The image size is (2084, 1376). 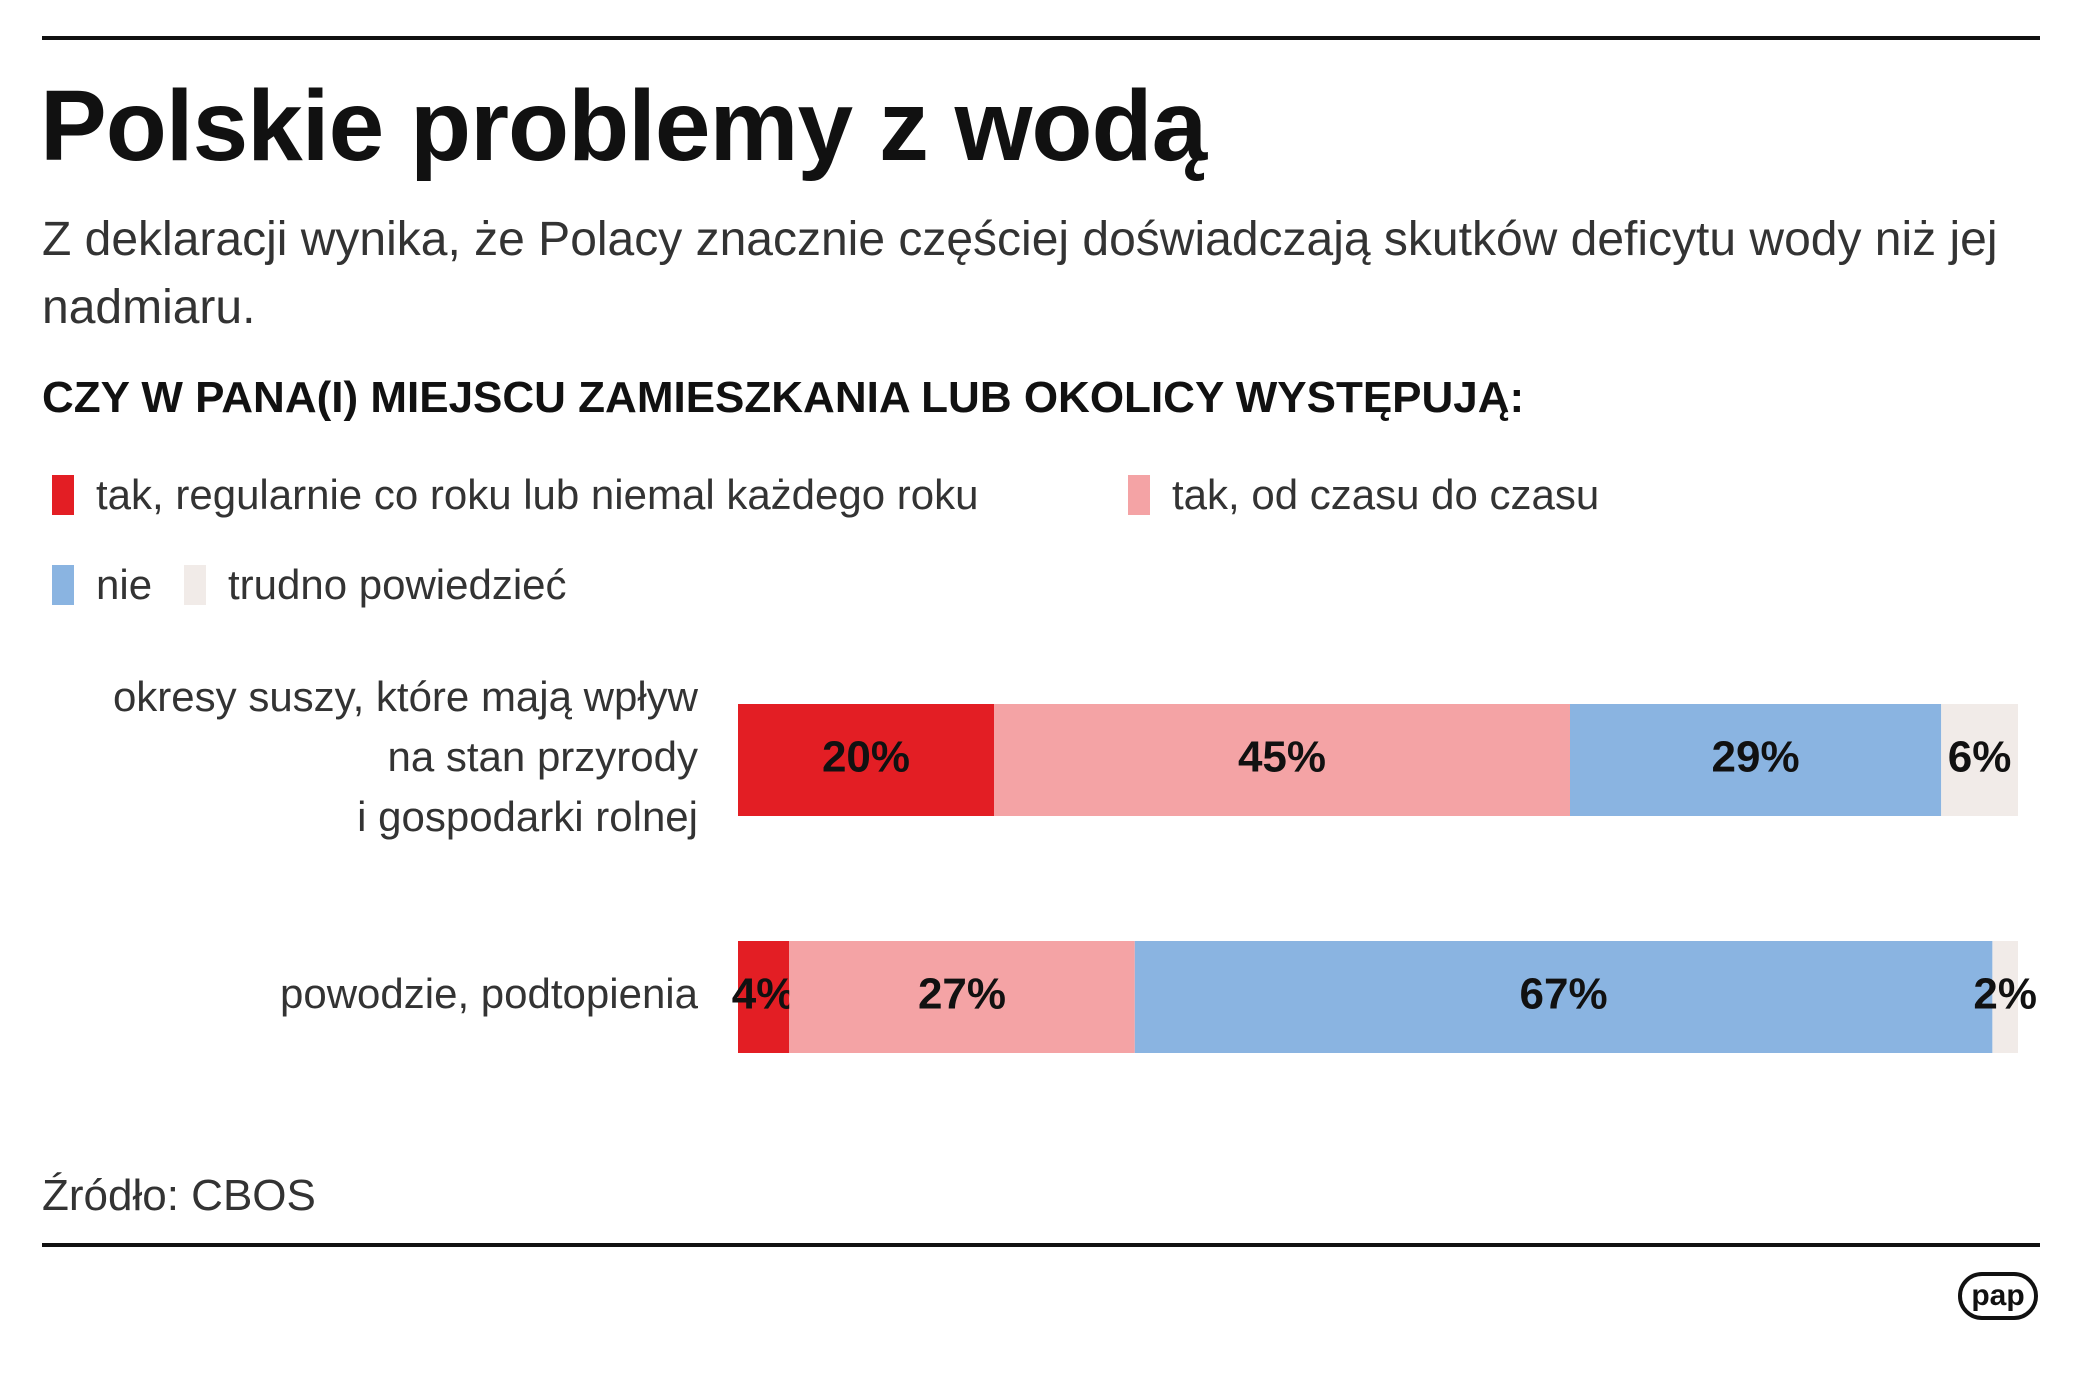 What do you see at coordinates (764, 994) in the screenshot?
I see `data-label: 4%` at bounding box center [764, 994].